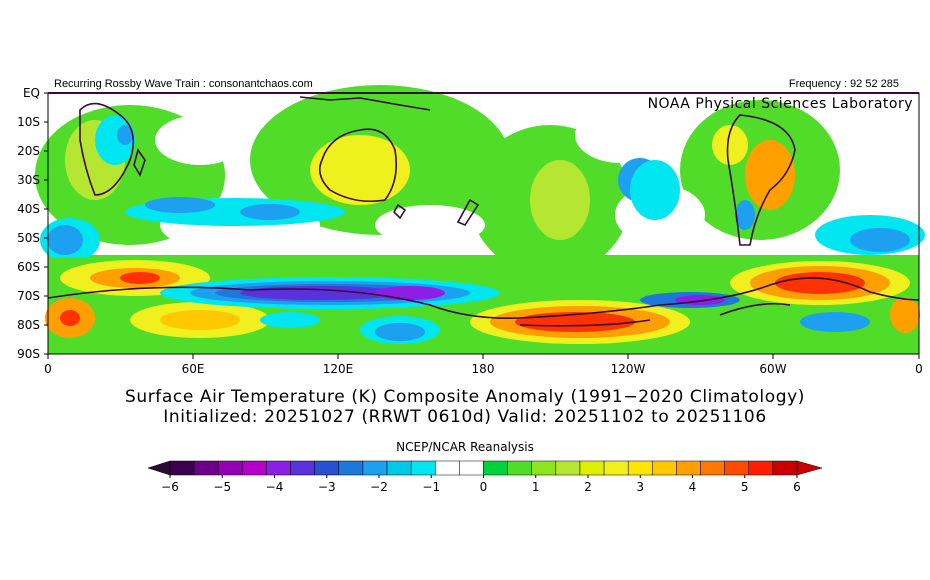 The width and height of the screenshot is (930, 580). I want to click on colorbar-label: 6, so click(797, 487).